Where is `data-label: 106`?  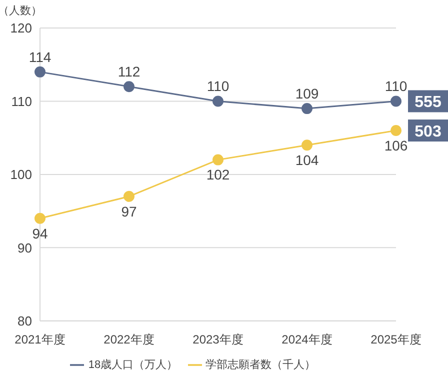 data-label: 106 is located at coordinates (396, 145).